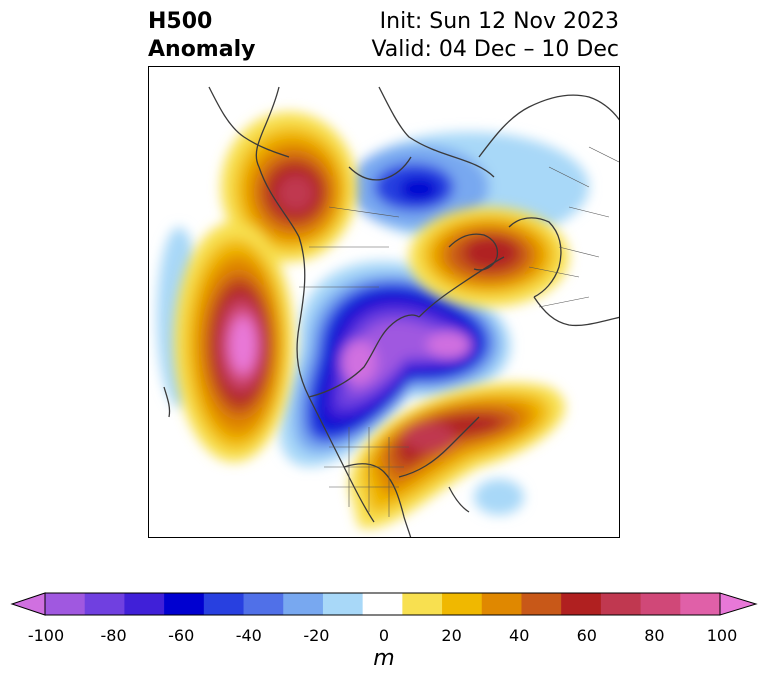 This screenshot has width=768, height=684. I want to click on colorbar-extend-min, so click(28, 604).